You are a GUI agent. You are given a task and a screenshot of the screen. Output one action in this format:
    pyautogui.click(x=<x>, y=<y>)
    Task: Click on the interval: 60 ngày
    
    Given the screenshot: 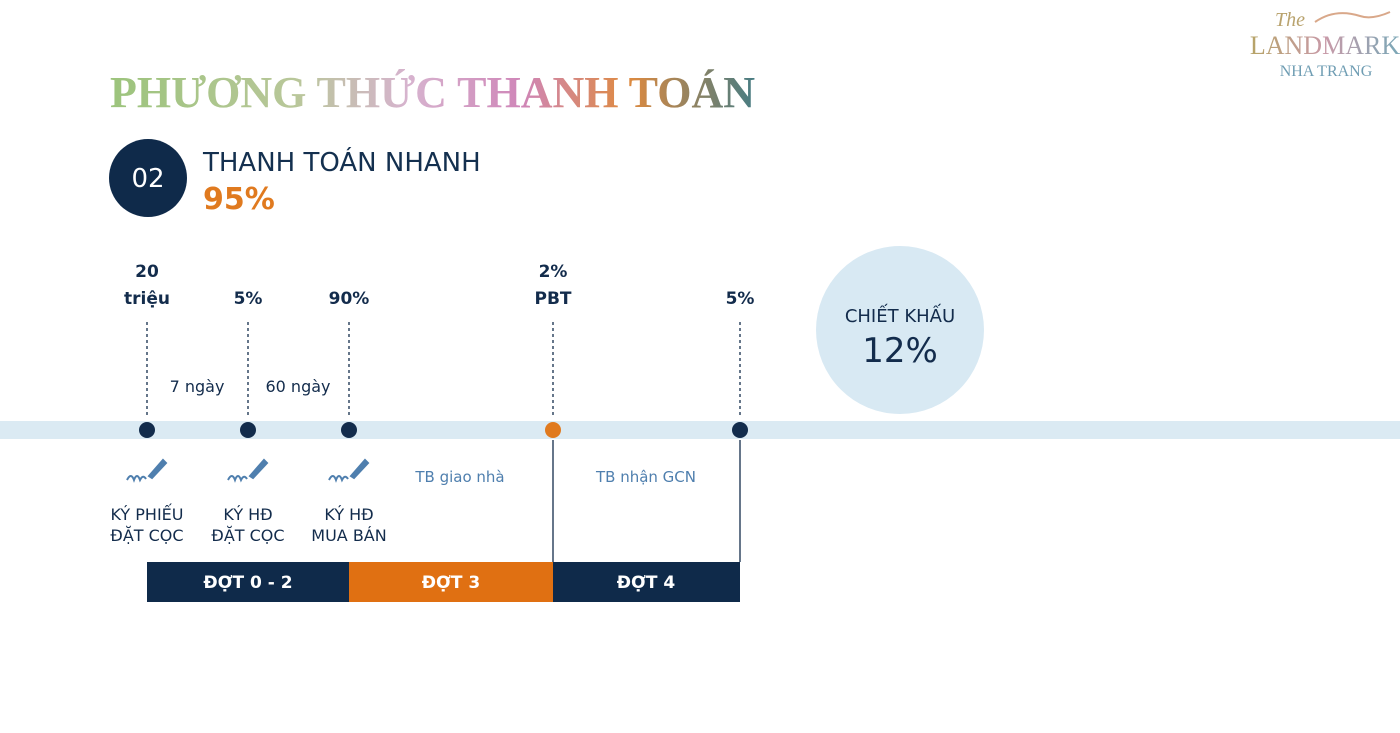 What is the action you would take?
    pyautogui.click(x=297, y=386)
    